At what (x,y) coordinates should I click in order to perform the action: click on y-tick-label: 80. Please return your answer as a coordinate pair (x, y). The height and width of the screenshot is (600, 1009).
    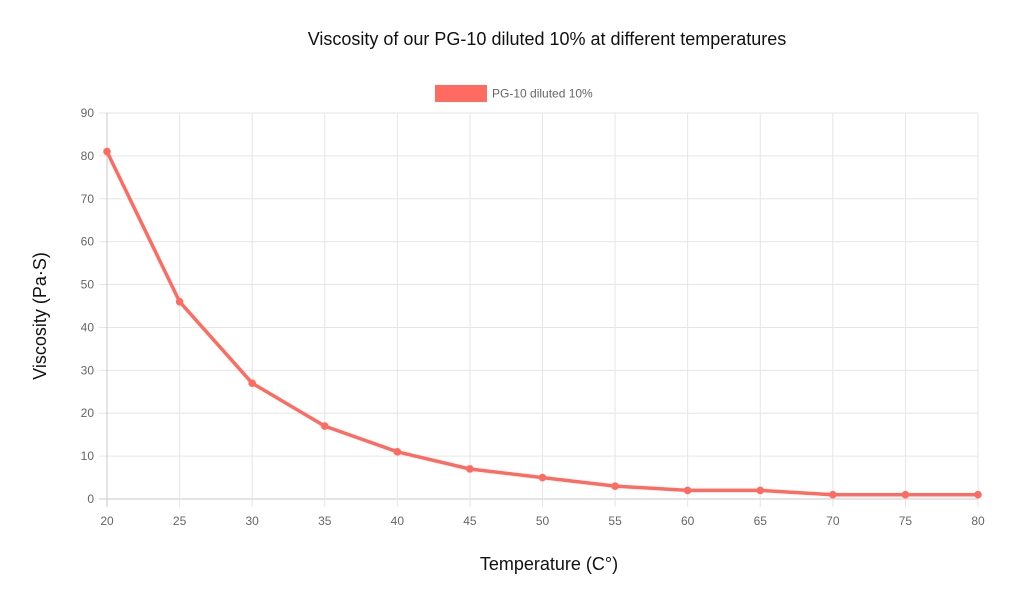
    Looking at the image, I should click on (88, 156).